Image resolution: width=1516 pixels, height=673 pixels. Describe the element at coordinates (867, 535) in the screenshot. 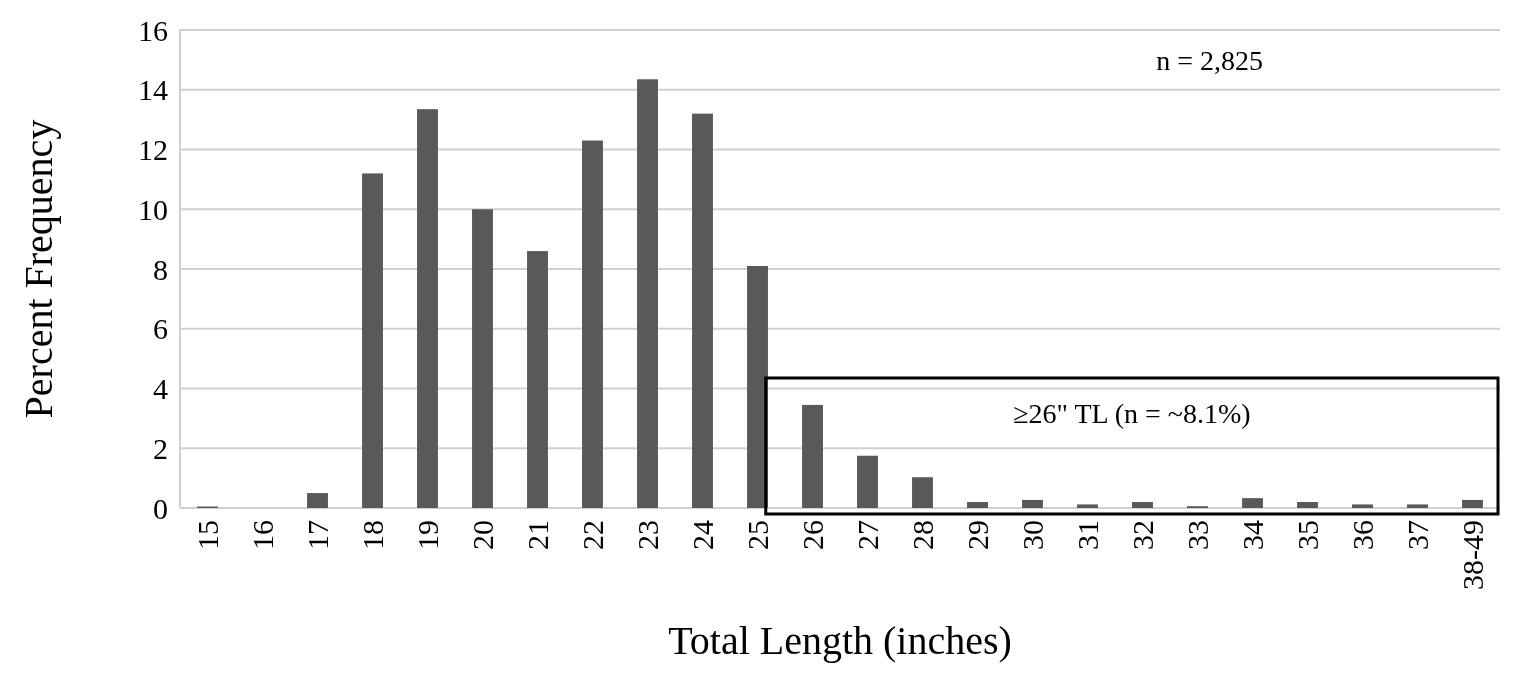

I see `x-tick-label: 27` at that location.